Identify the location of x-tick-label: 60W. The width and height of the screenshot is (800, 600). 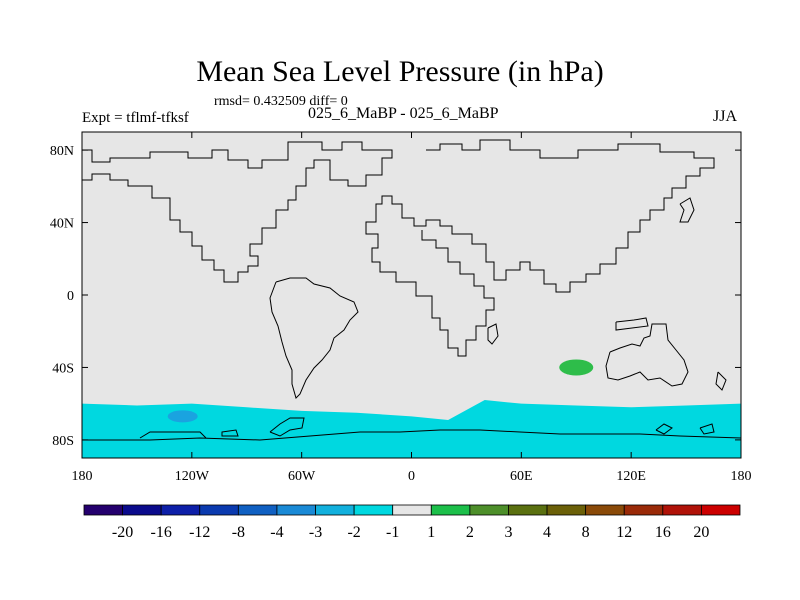
(302, 476).